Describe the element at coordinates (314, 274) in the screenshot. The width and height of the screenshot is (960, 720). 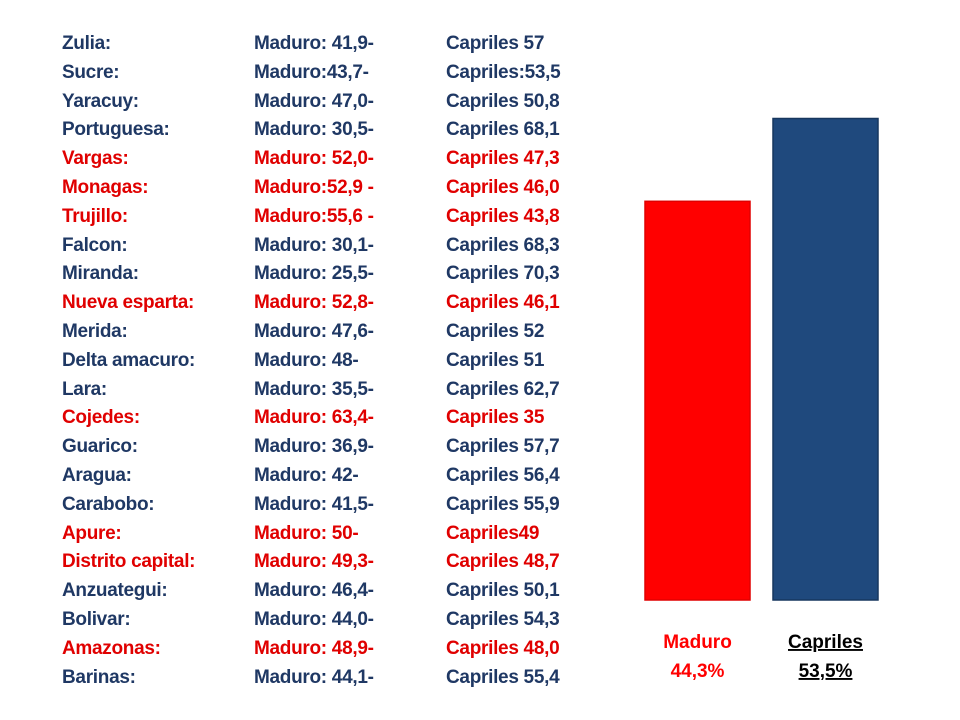
I see `maduro-result: Maduro: 25,5-` at that location.